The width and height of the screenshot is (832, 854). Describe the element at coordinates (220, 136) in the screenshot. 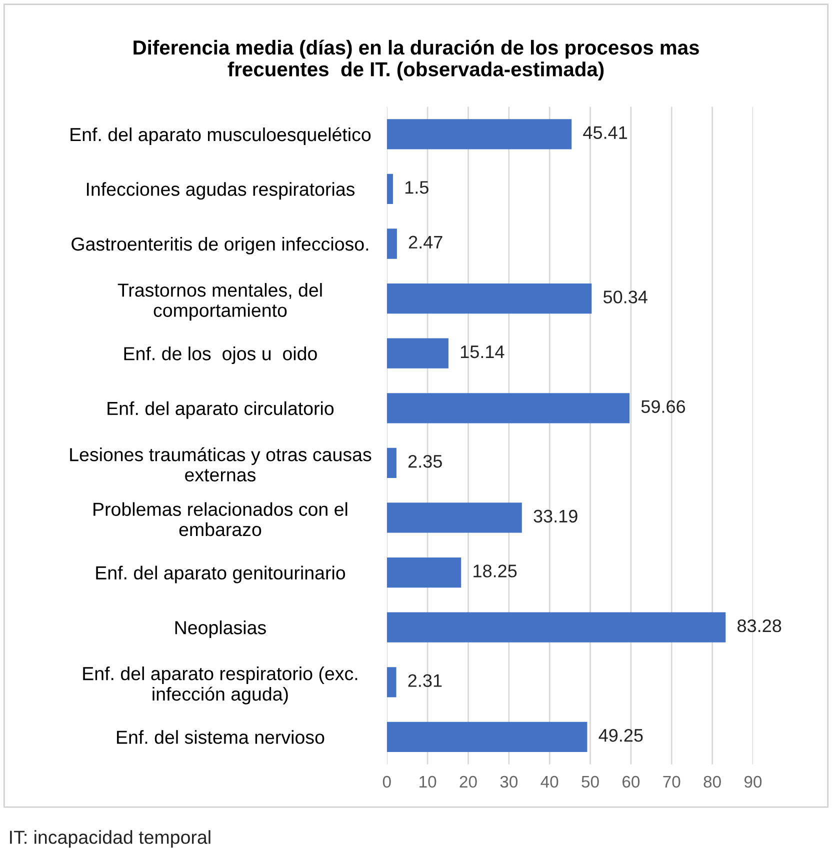

I see `y-tick-label: Enf. del aparato musculoesquelético` at that location.